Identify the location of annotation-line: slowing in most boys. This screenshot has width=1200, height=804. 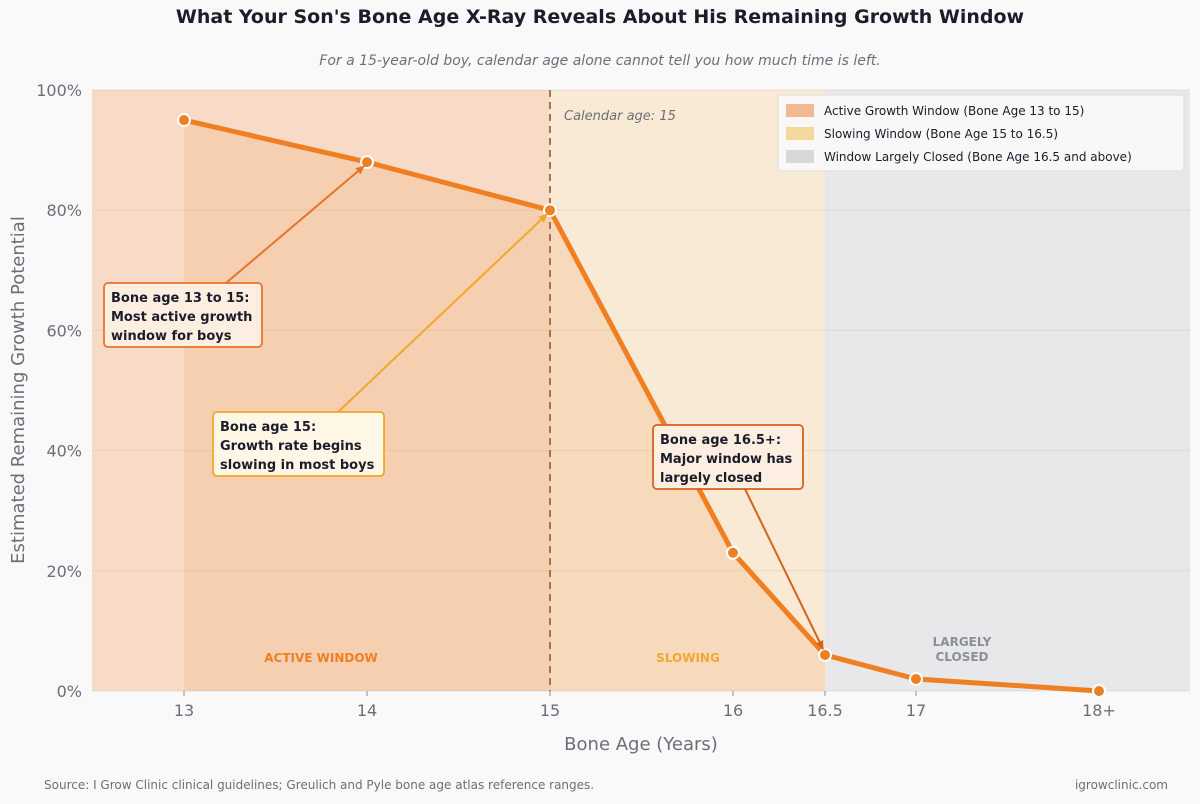
(297, 465).